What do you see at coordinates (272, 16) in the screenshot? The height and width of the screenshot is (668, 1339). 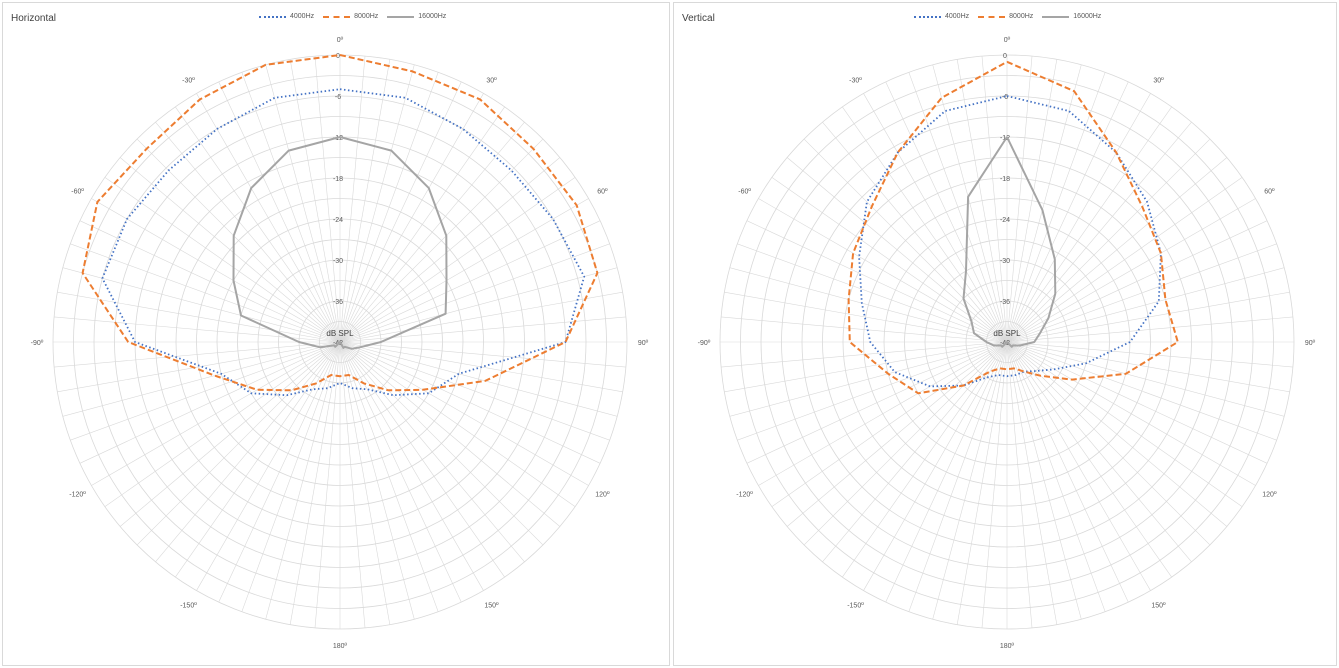 I see `legend-swatch-4000hz` at bounding box center [272, 16].